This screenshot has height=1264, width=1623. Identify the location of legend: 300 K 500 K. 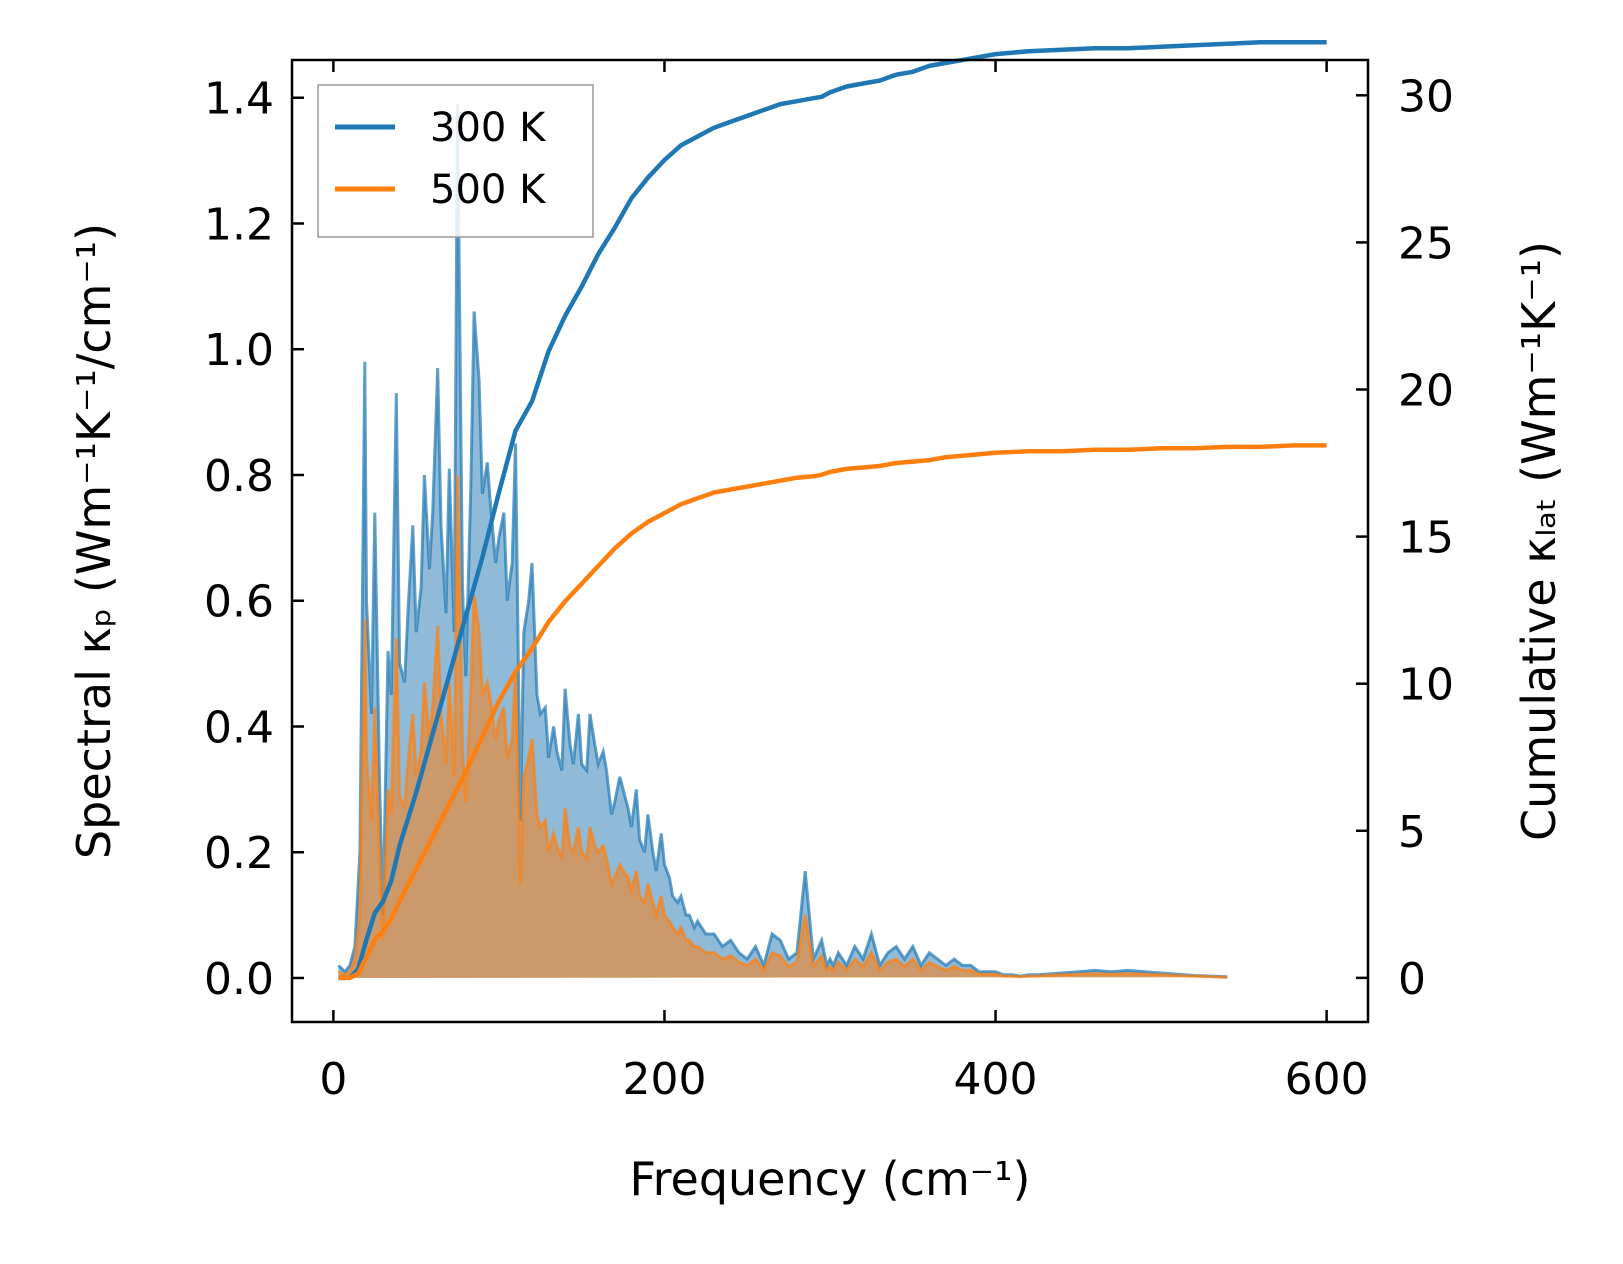
(455, 161).